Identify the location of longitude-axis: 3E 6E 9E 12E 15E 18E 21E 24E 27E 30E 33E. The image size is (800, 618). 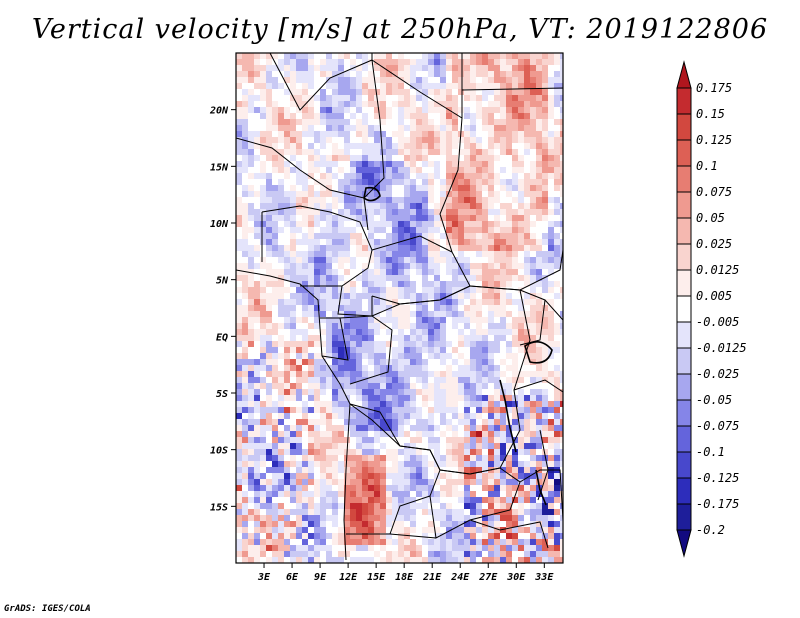
(405, 573).